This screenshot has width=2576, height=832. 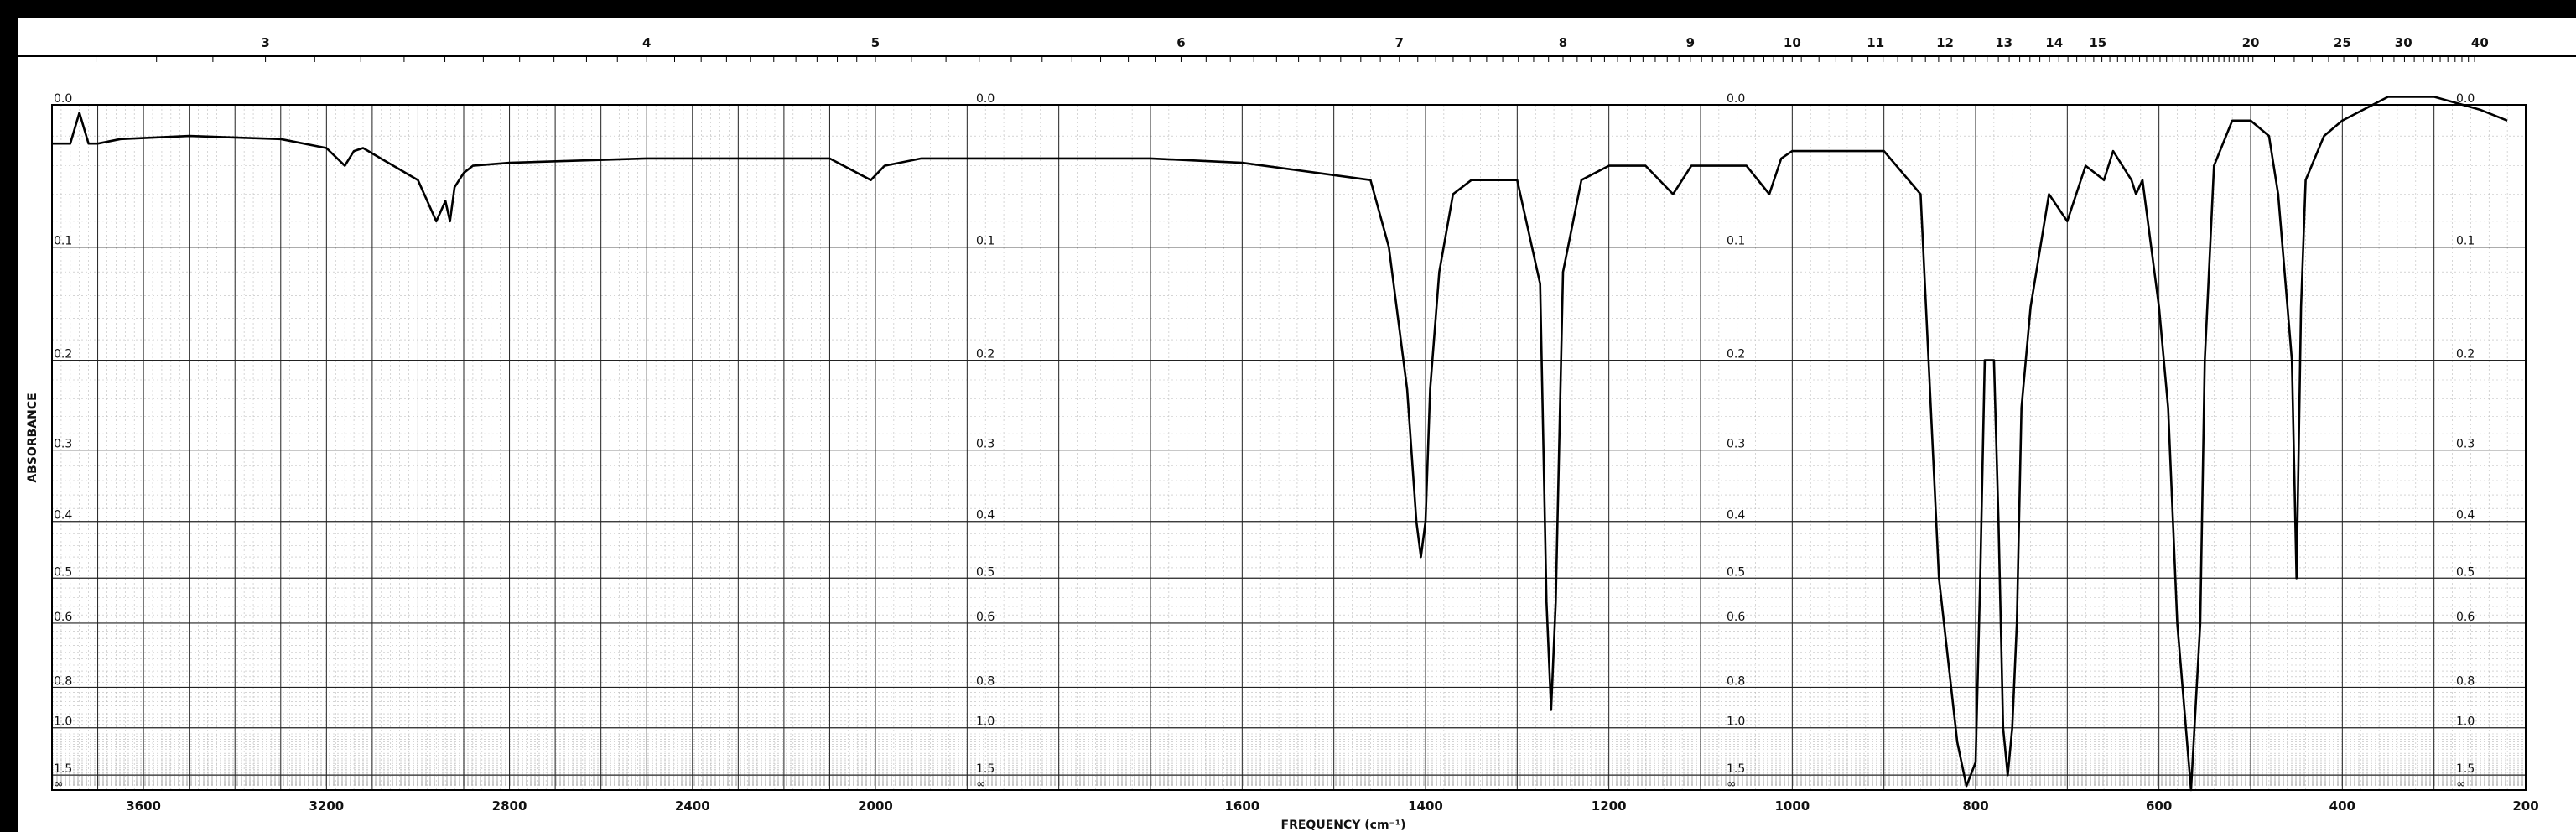 What do you see at coordinates (2480, 42) in the screenshot?
I see `wavelength-tick-label: 40` at bounding box center [2480, 42].